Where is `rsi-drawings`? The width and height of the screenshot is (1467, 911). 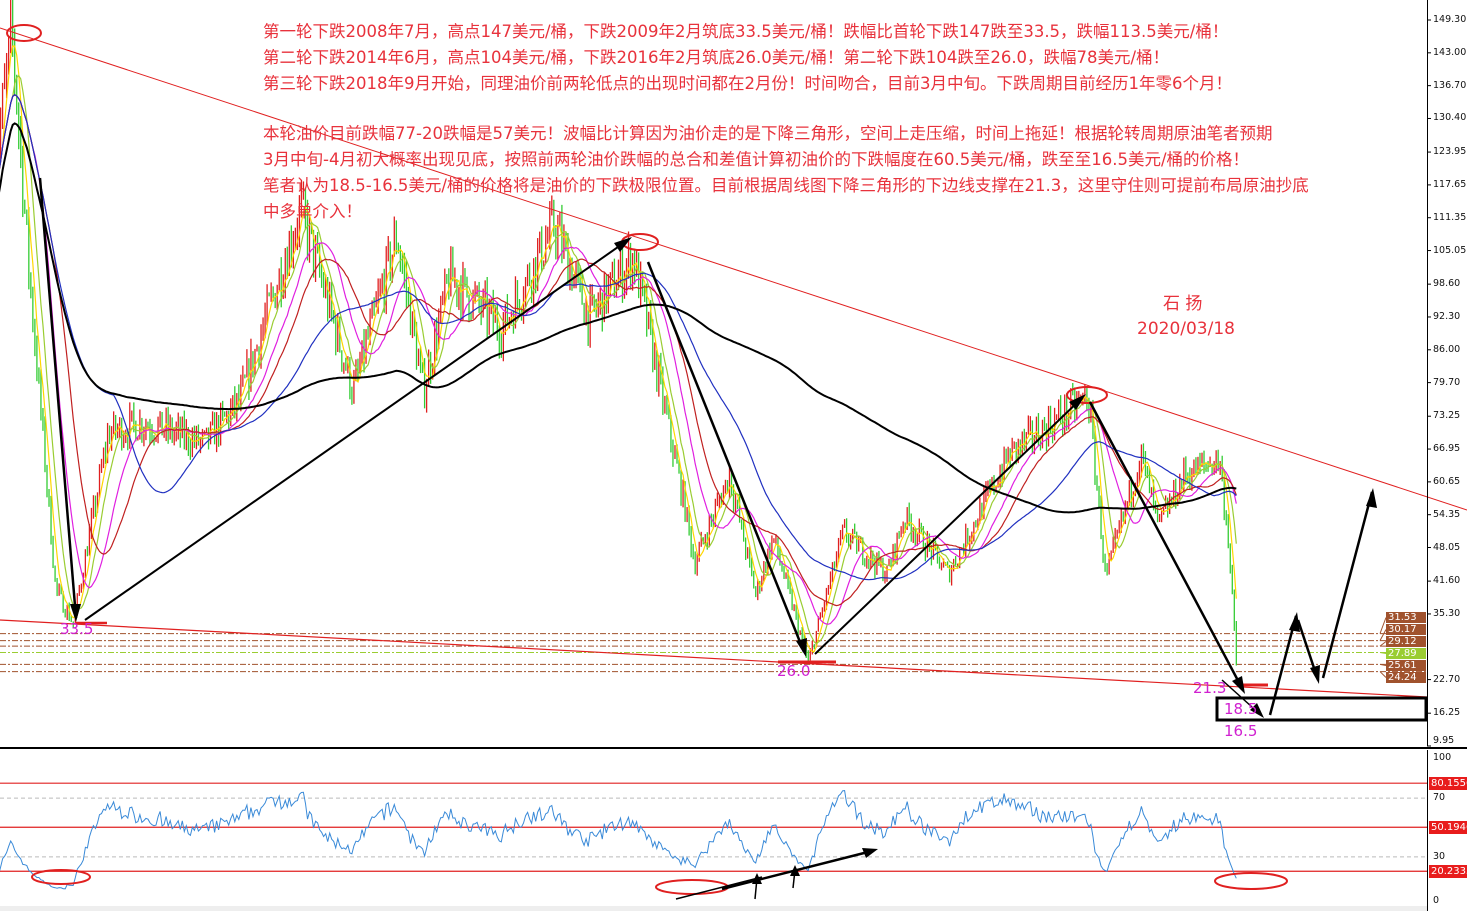 rsi-drawings is located at coordinates (659, 874).